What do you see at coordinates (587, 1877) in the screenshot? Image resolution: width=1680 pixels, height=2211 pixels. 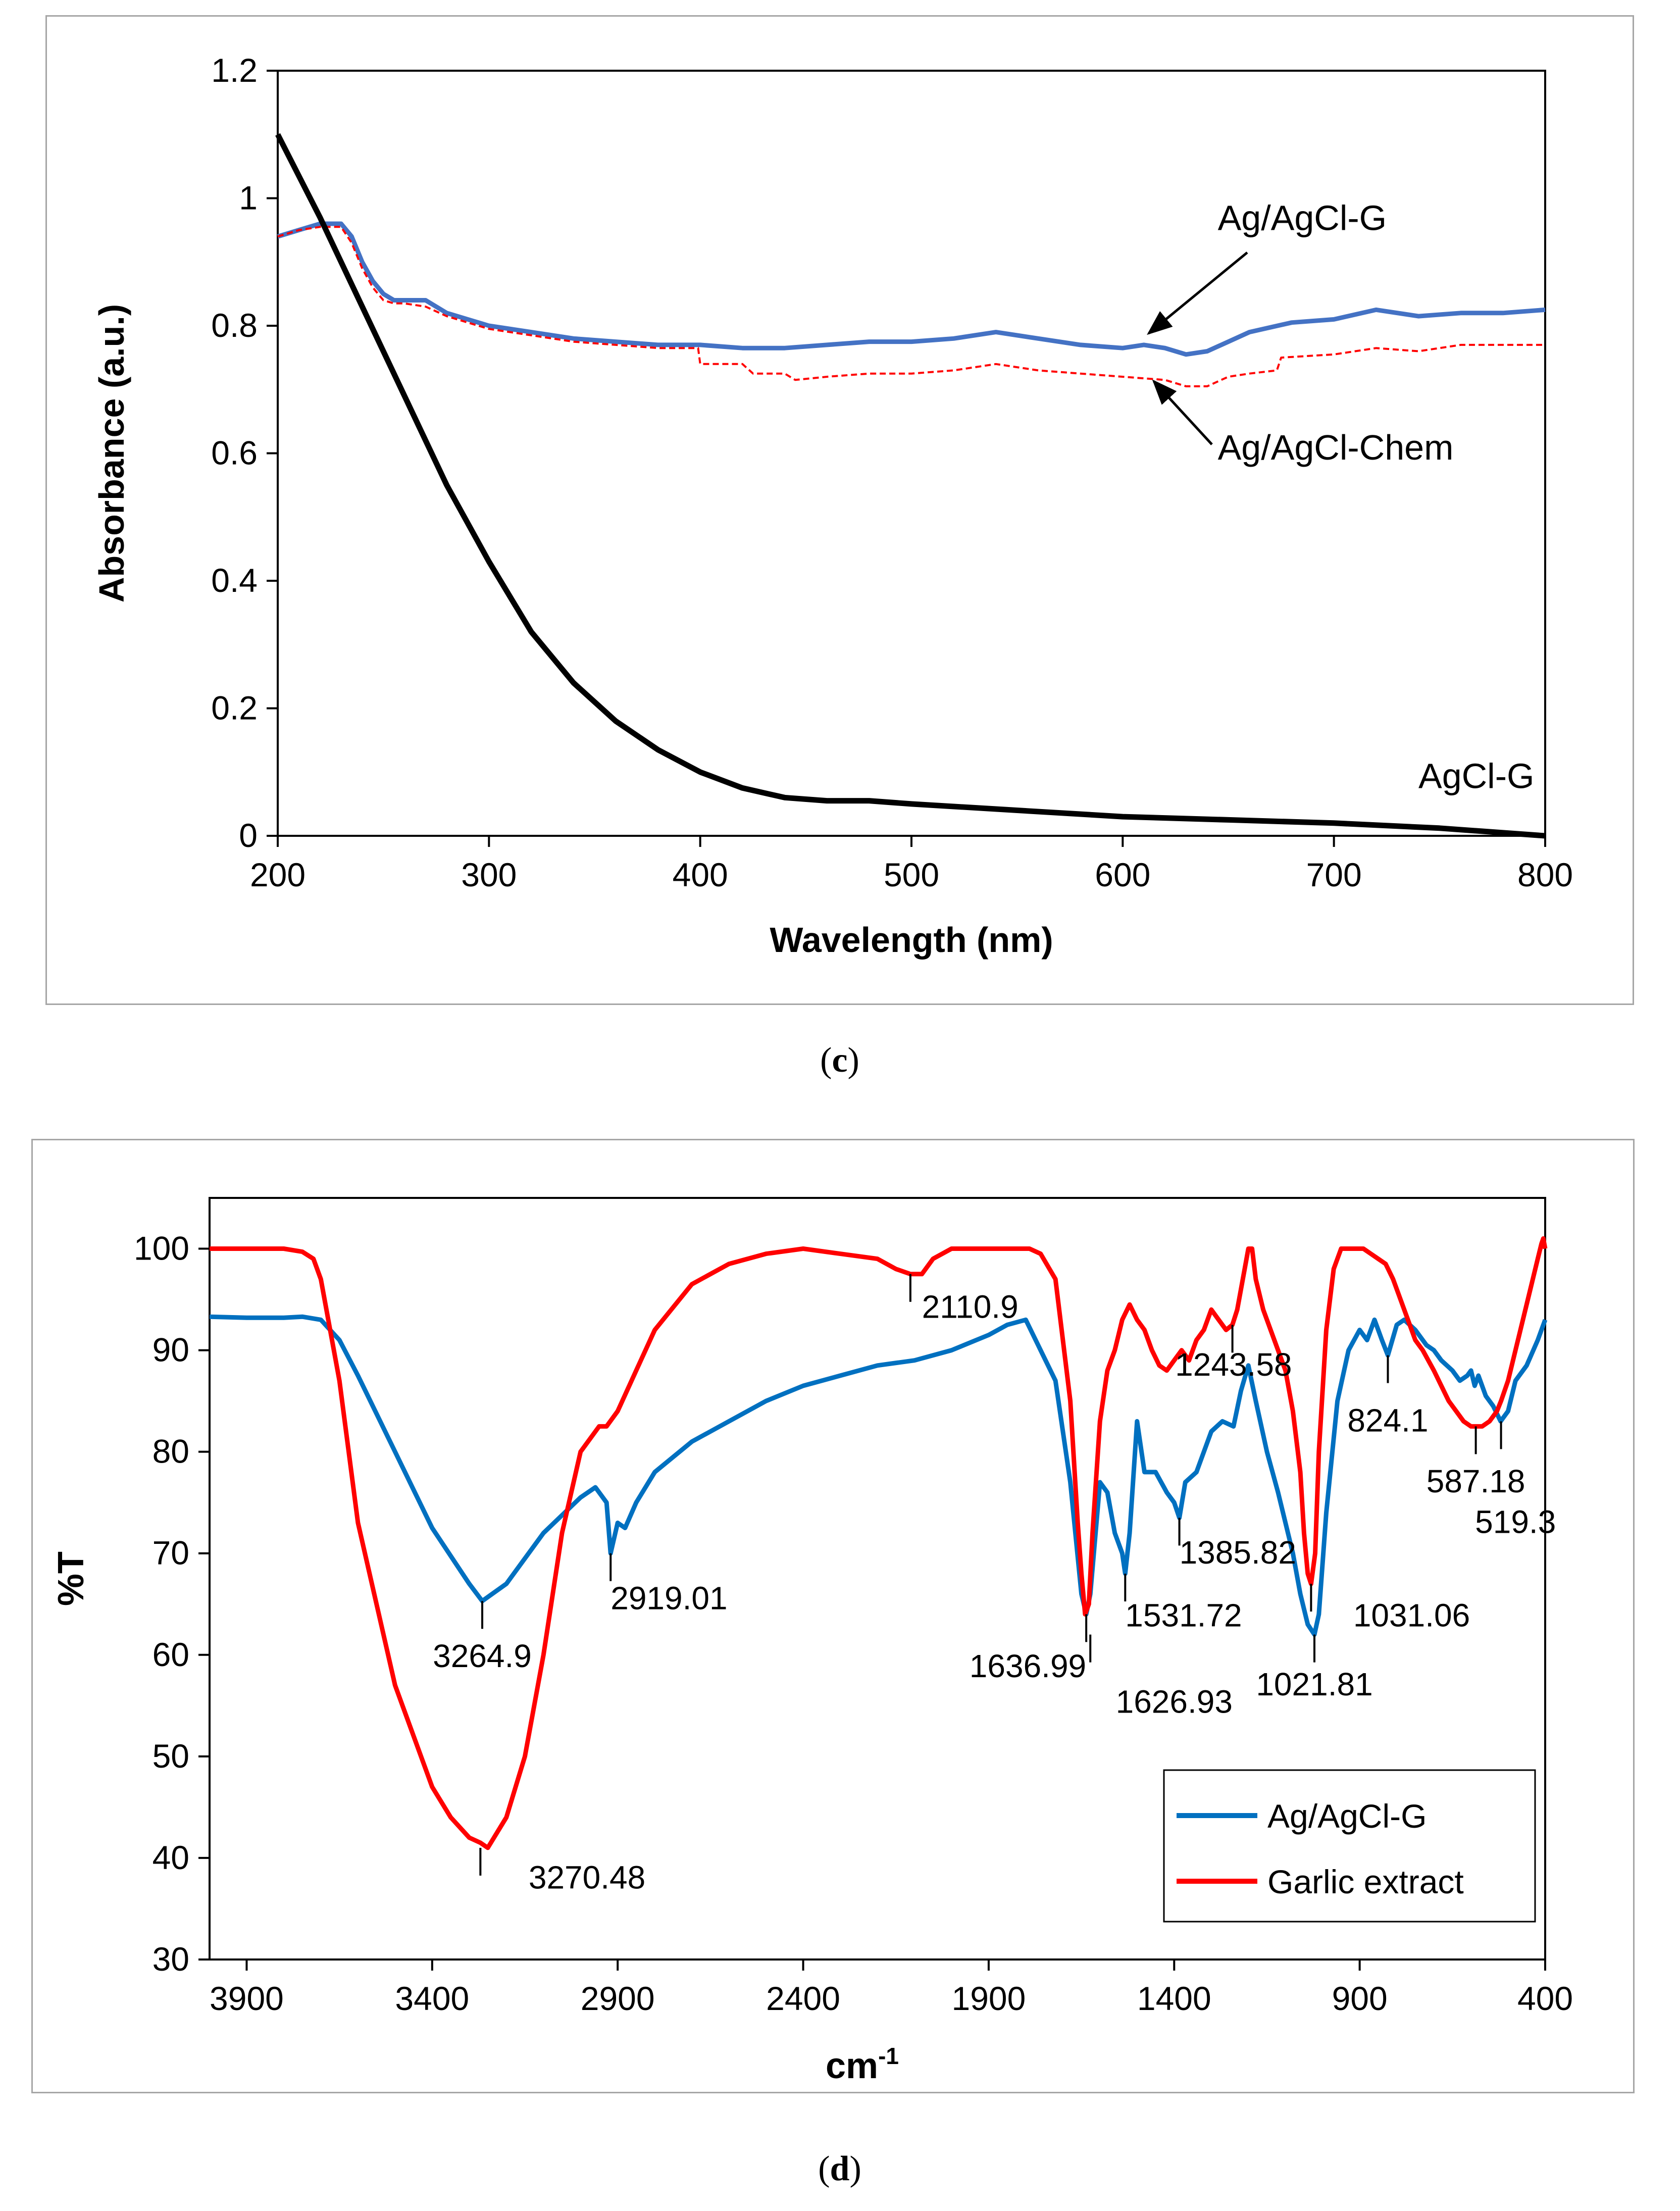 I see `peak-label-3270-48: 3270.48` at bounding box center [587, 1877].